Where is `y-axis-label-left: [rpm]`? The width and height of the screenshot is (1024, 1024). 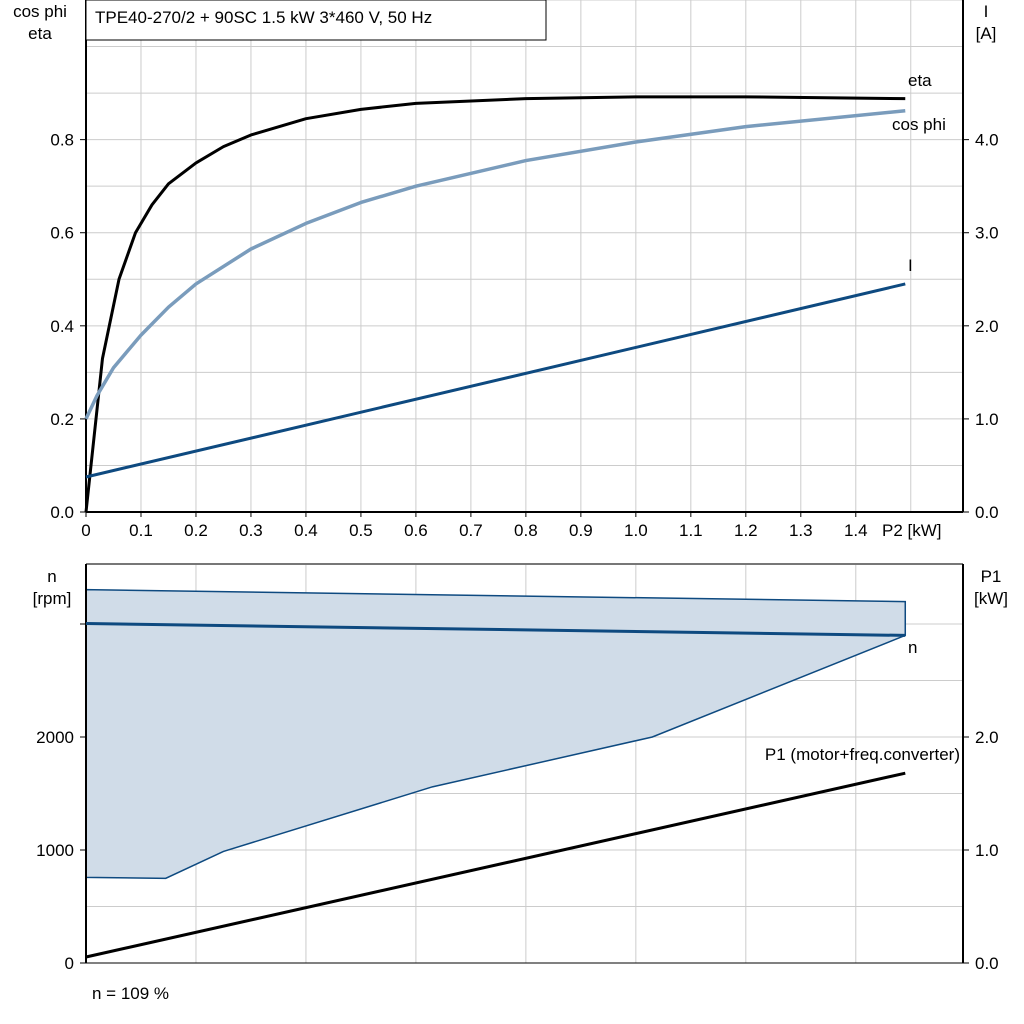 y-axis-label-left: [rpm] is located at coordinates (52, 598).